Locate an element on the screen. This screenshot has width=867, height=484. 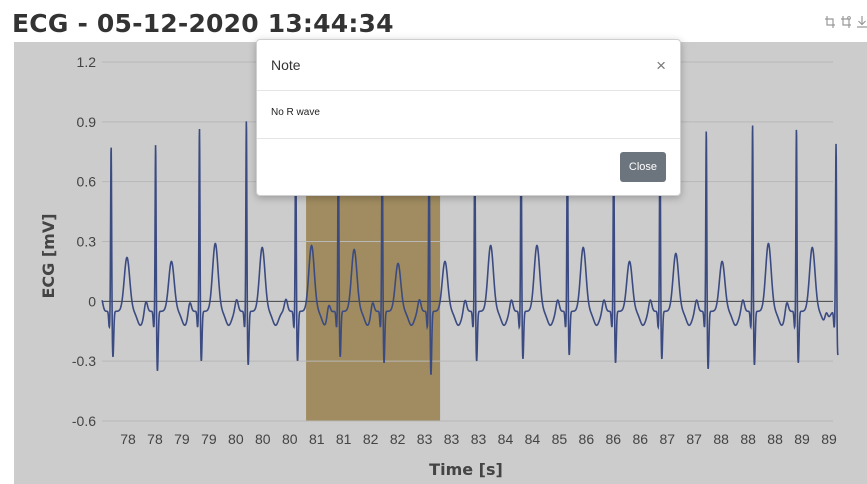
modal-title: Note is located at coordinates (286, 65).